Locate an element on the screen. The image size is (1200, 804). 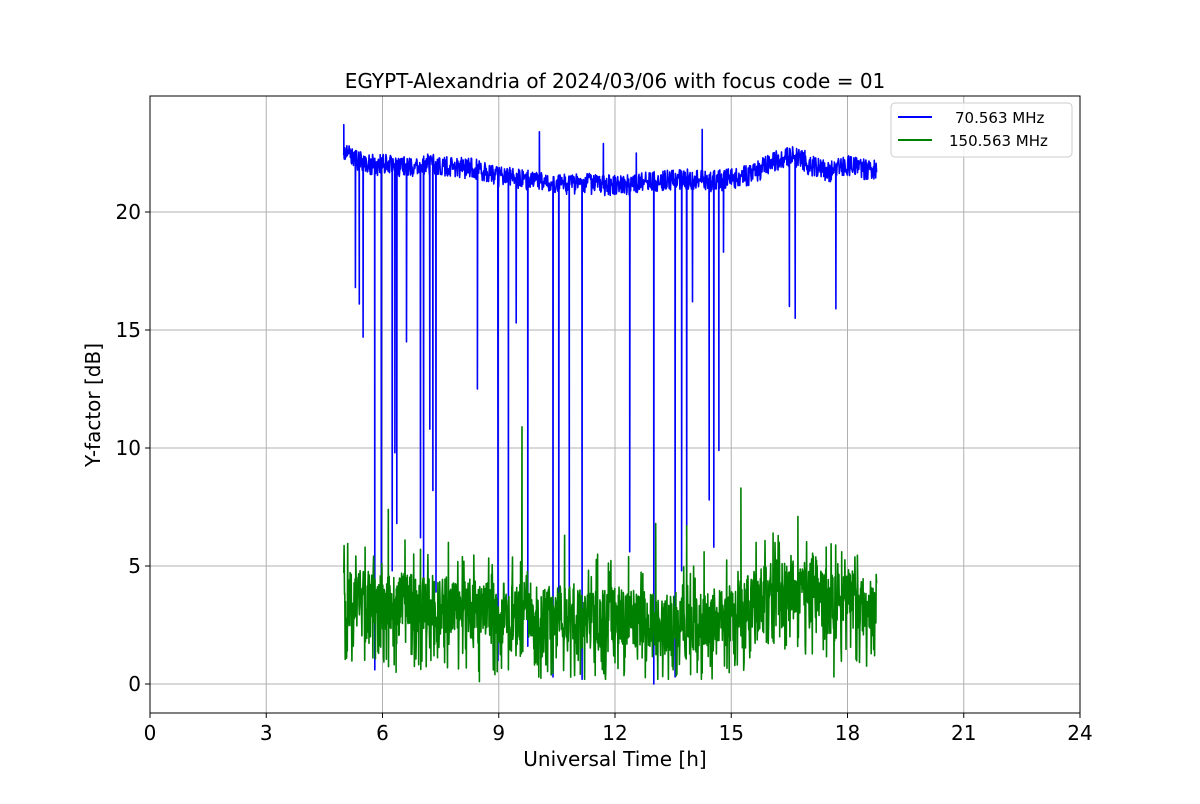
y-tick-label: 10 is located at coordinates (128, 448).